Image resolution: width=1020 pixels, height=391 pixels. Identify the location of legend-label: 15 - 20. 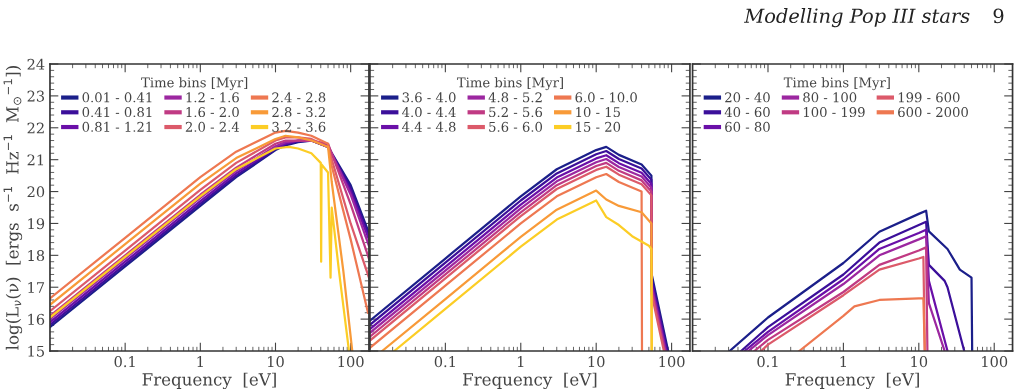
(598, 126).